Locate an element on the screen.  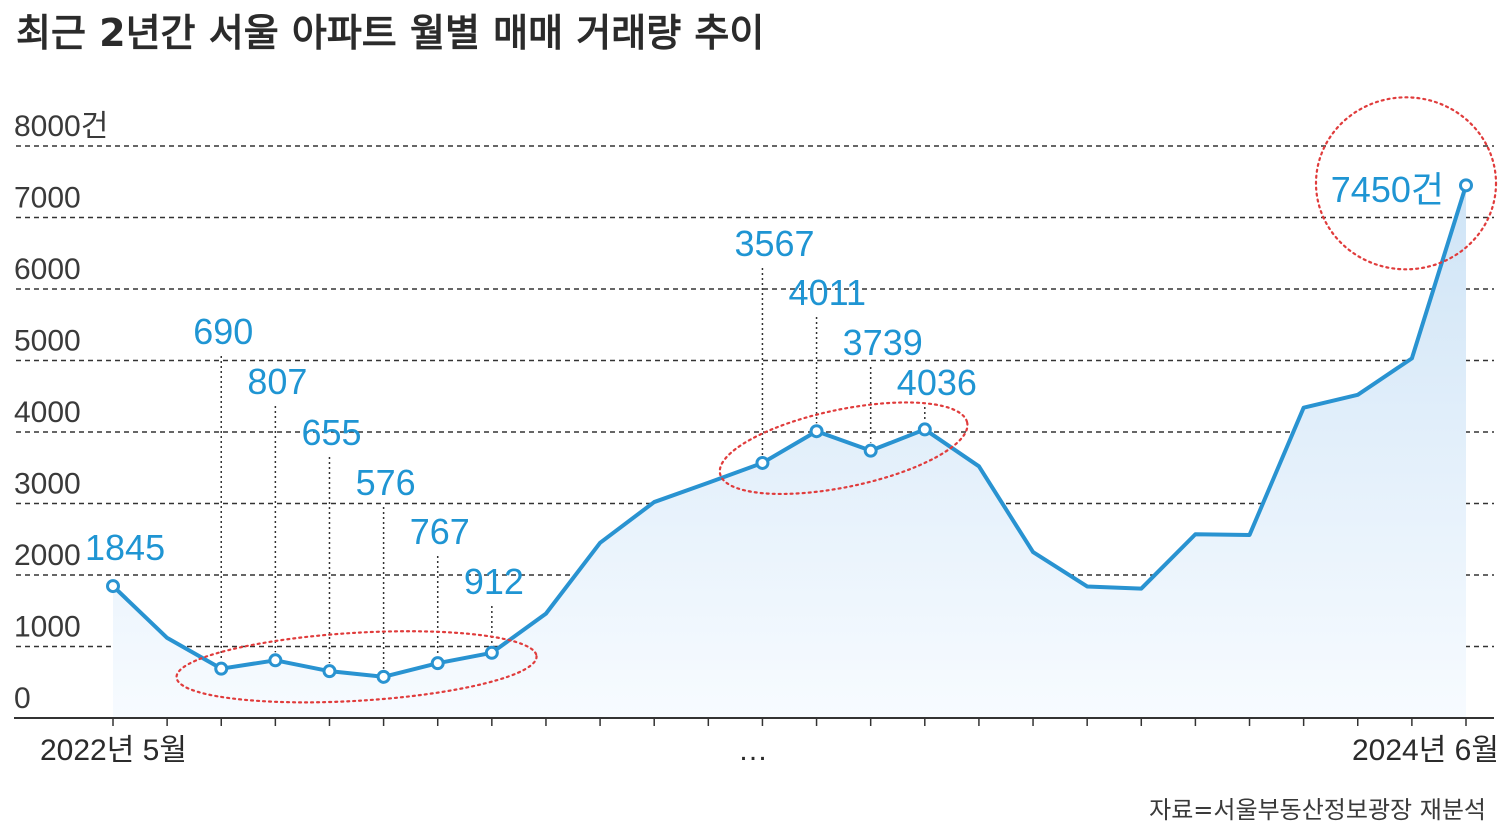
y-tick-label: 3000 is located at coordinates (47, 484).